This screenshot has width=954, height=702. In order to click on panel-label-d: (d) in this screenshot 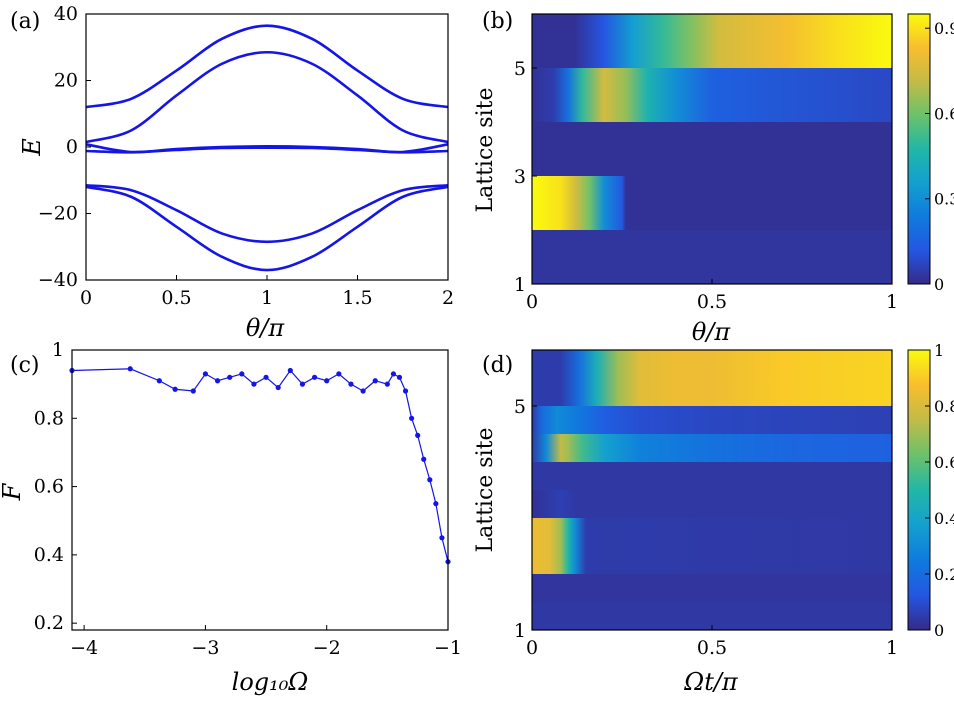, I will do `click(497, 365)`.